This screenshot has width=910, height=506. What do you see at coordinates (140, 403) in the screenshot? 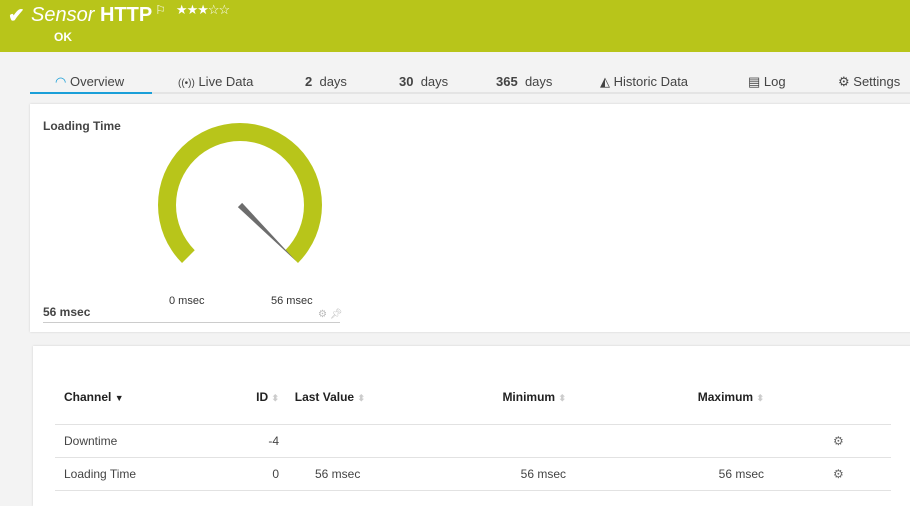
I see `col-channel: Channel ▼` at bounding box center [140, 403].